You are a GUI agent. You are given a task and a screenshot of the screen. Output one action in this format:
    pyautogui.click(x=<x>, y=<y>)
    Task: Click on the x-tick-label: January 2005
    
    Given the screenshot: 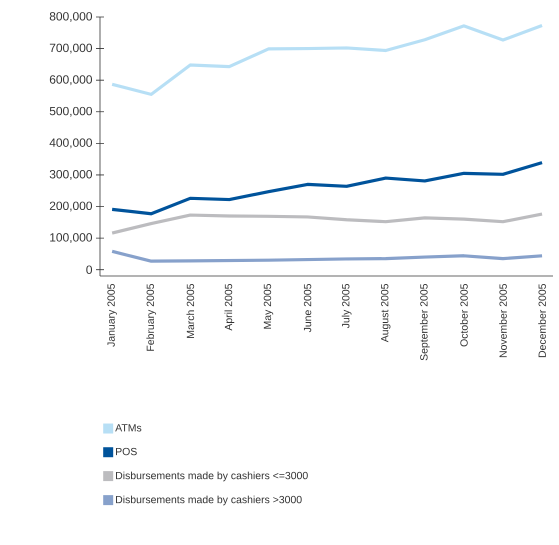 What is the action you would take?
    pyautogui.click(x=112, y=315)
    